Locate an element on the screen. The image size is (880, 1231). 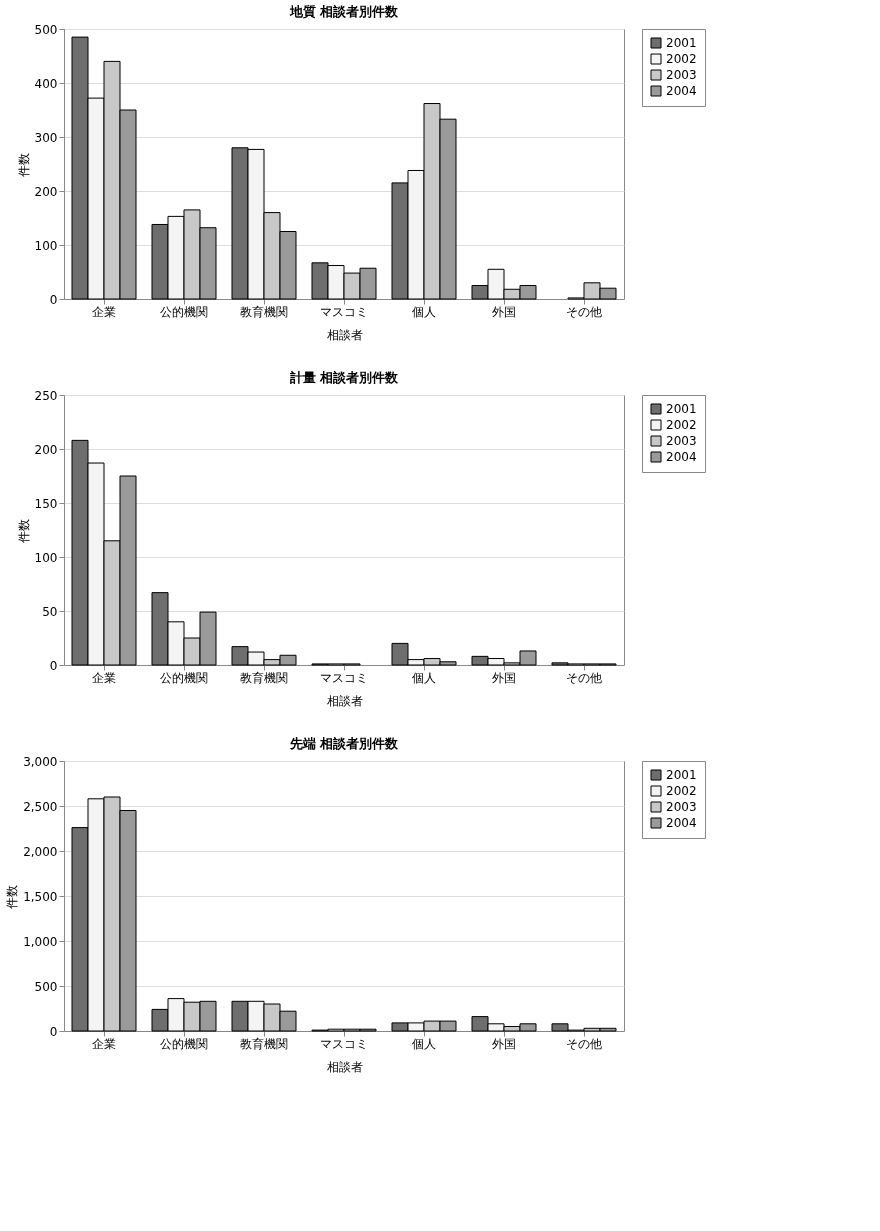
y-tick-label: 250 is located at coordinates (46, 395).